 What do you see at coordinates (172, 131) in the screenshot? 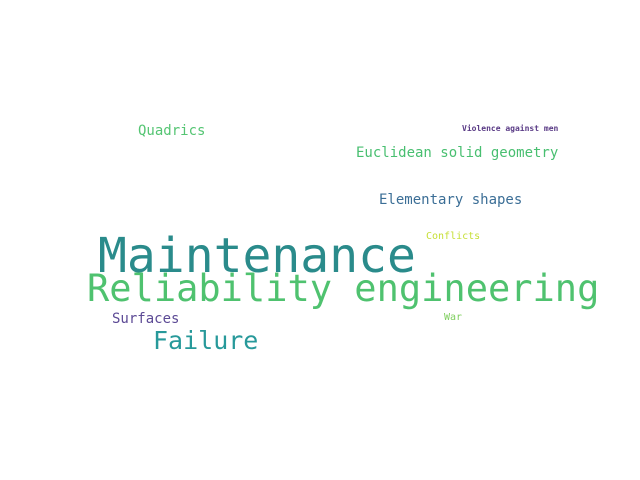
I see `word-quadrics: Quadrics` at bounding box center [172, 131].